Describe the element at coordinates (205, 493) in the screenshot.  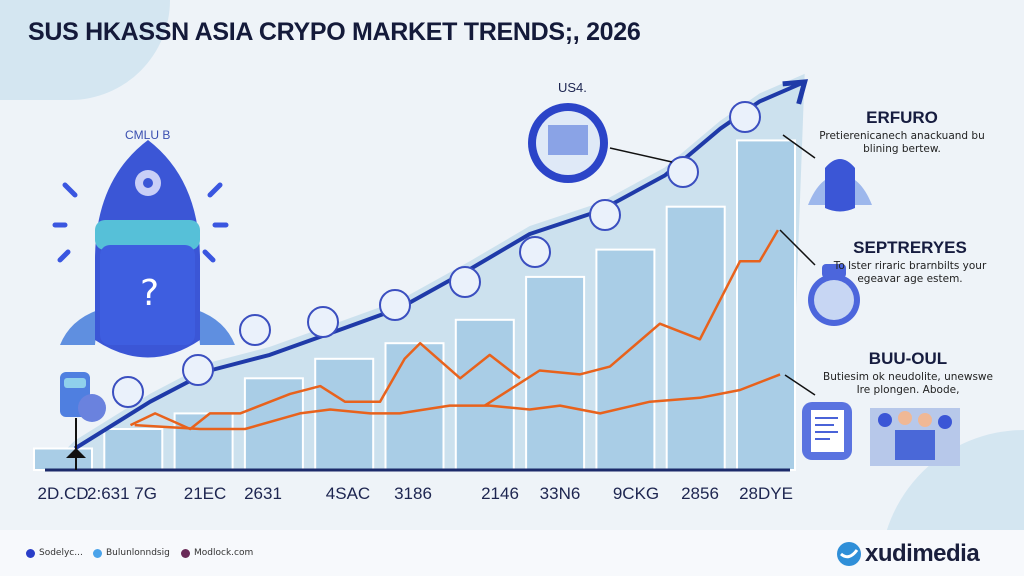
I see `x-tick-label: 21EC` at that location.